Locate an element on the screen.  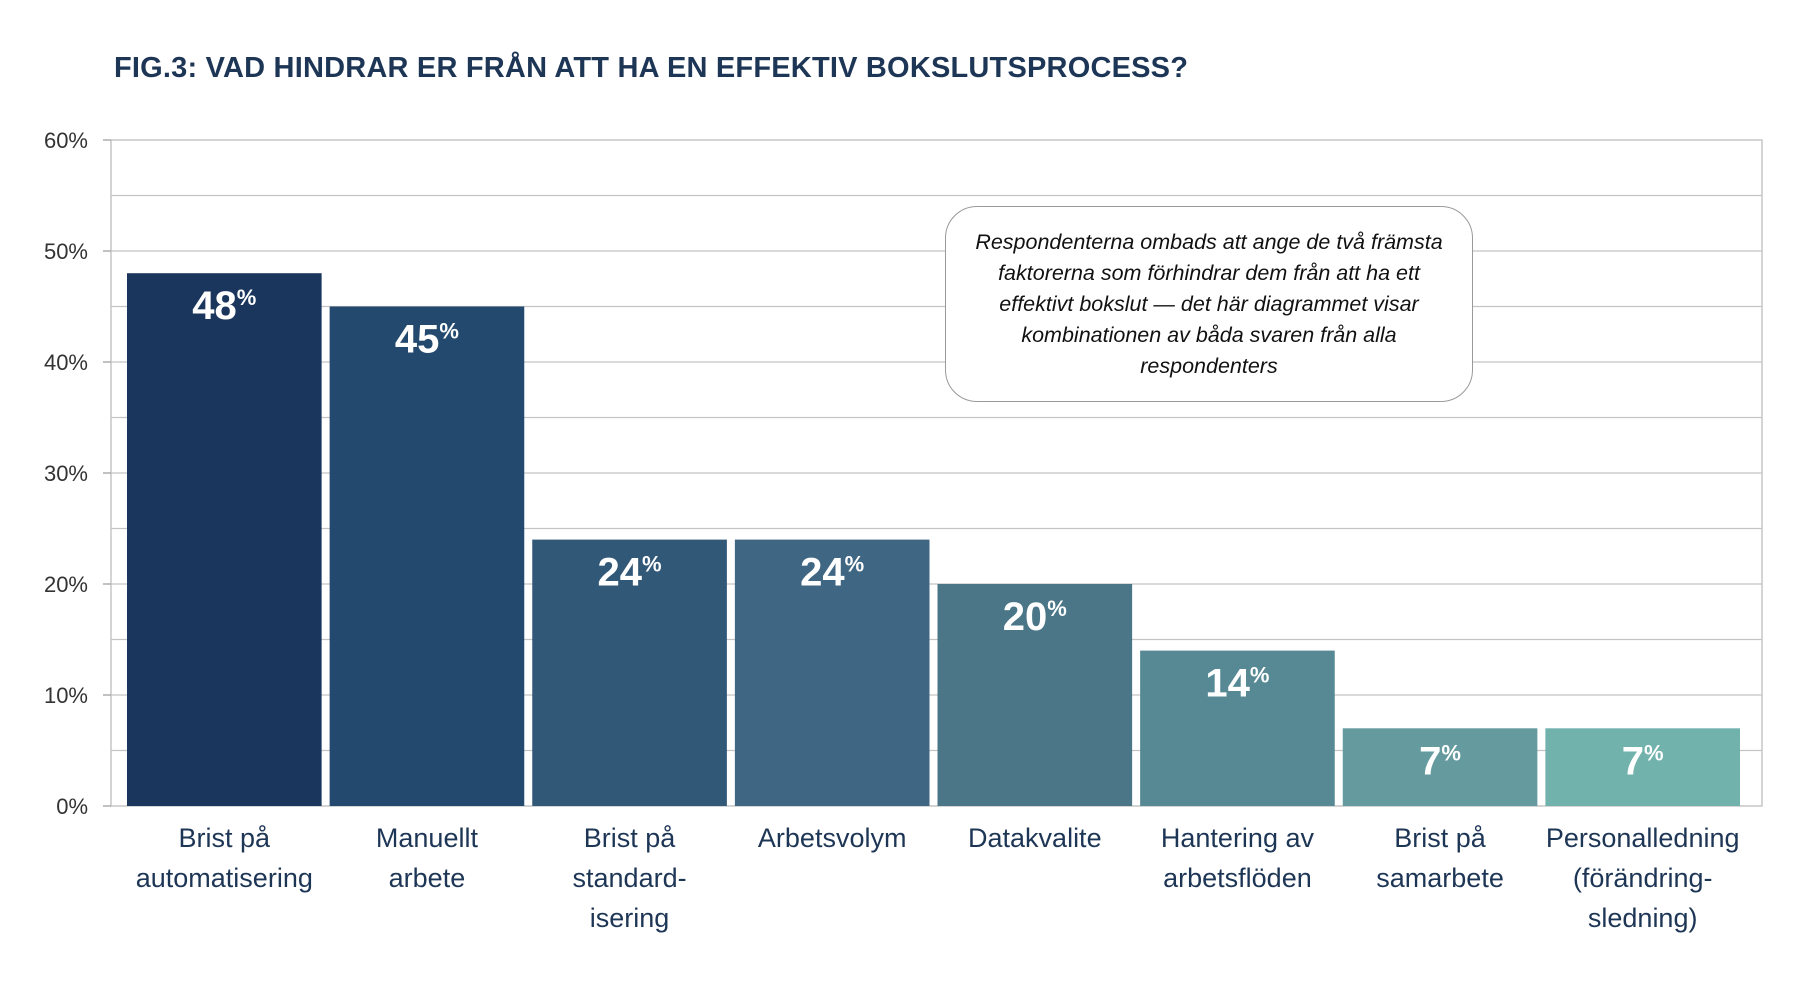
y-tick-label: 30% is located at coordinates (66, 473).